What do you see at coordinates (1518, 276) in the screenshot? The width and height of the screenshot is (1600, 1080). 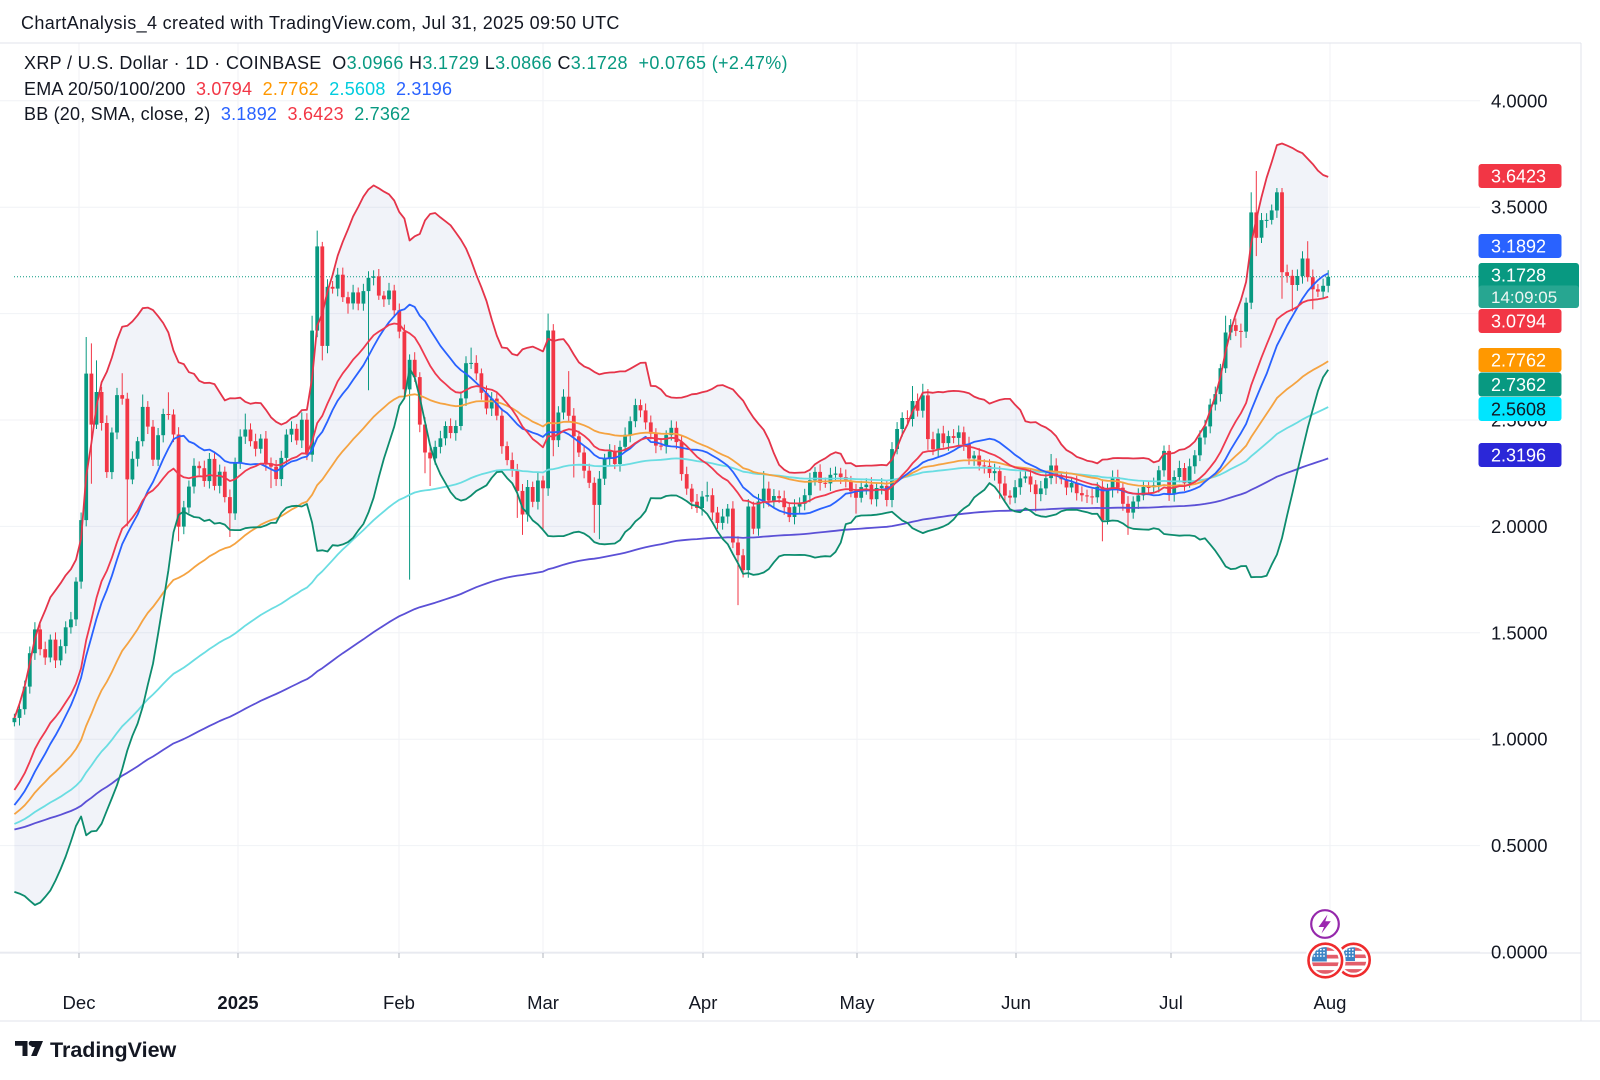 I see `svg-text: 3.1728` at bounding box center [1518, 276].